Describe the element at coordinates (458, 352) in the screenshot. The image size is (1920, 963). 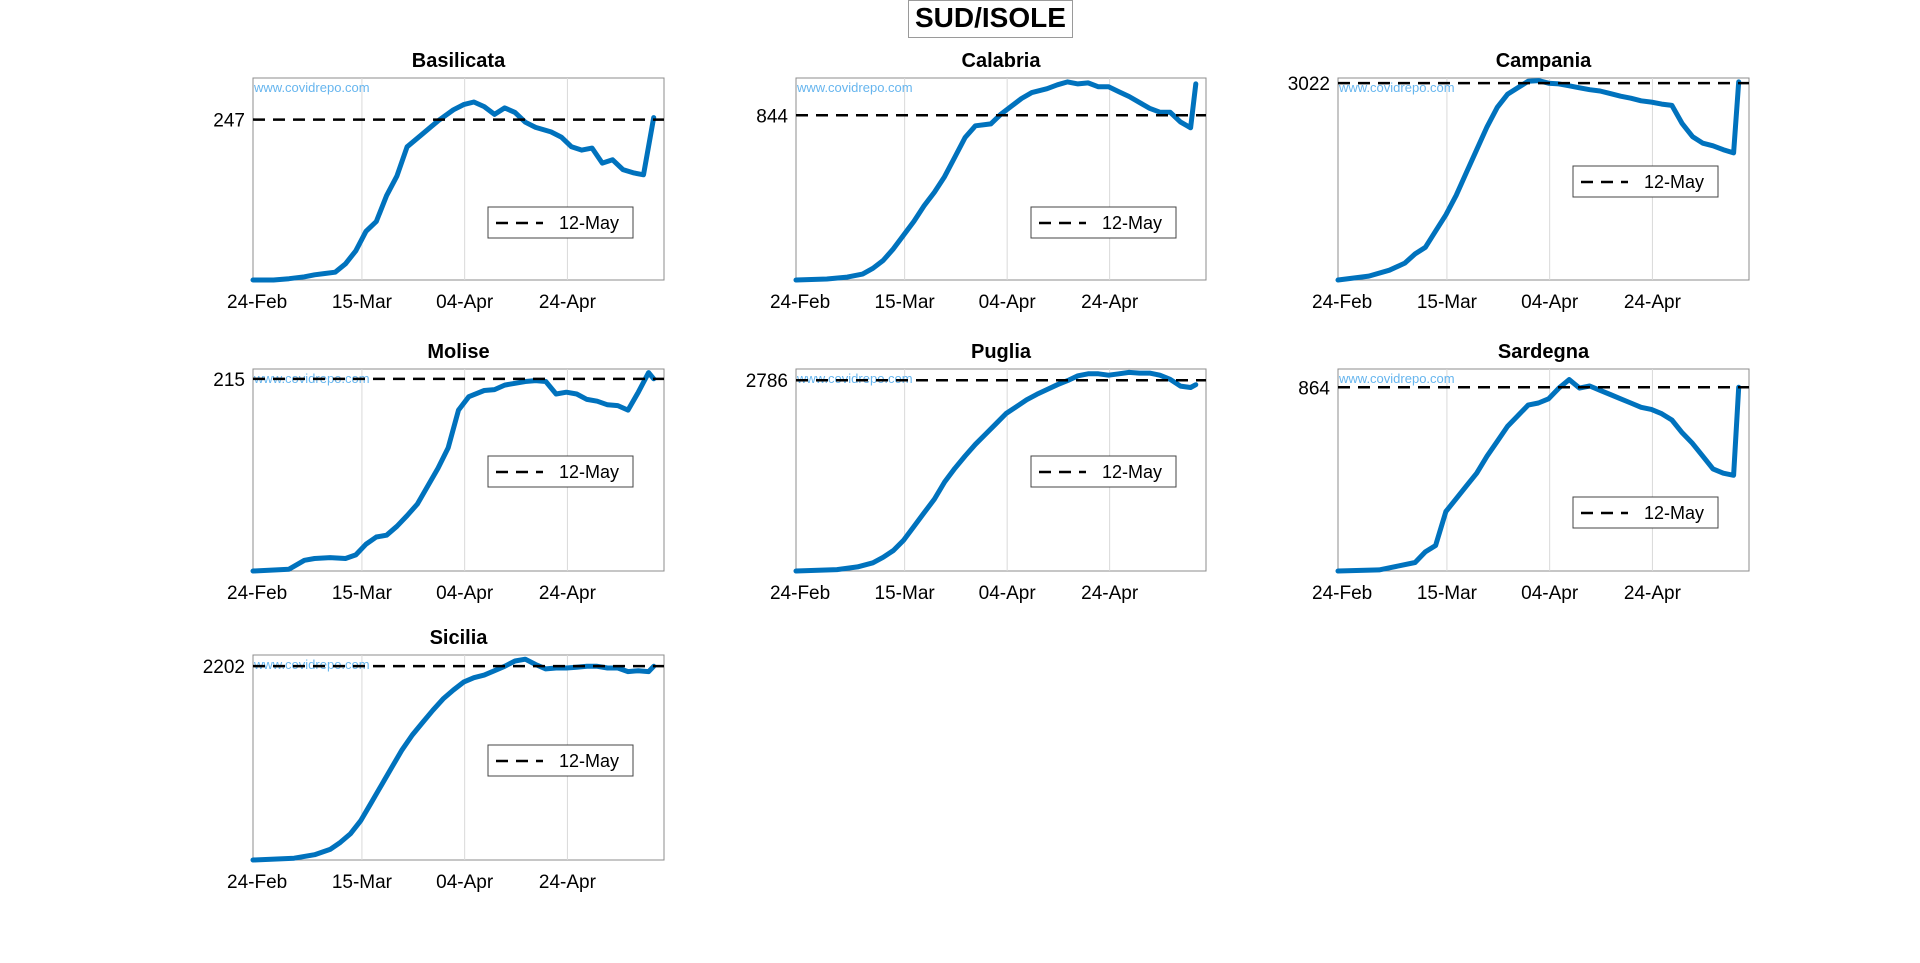
I see `subplot-title: Molise` at that location.